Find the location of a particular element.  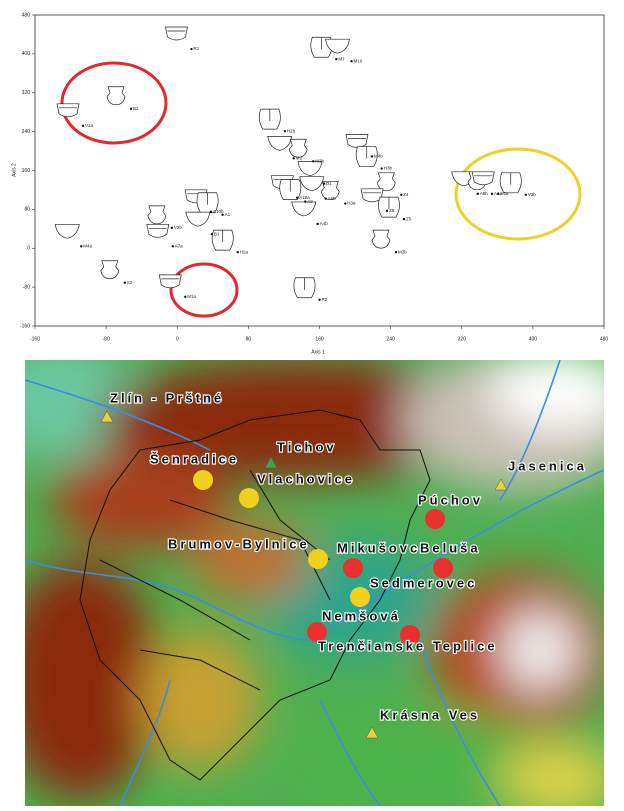

point-label: A7a is located at coordinates (179, 245).